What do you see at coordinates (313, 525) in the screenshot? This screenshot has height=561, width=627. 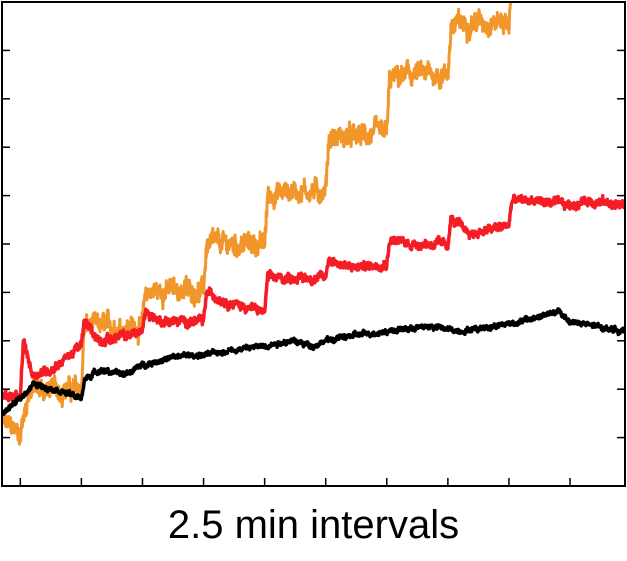 I see `x-axis-label: 2.5 min intervals` at bounding box center [313, 525].